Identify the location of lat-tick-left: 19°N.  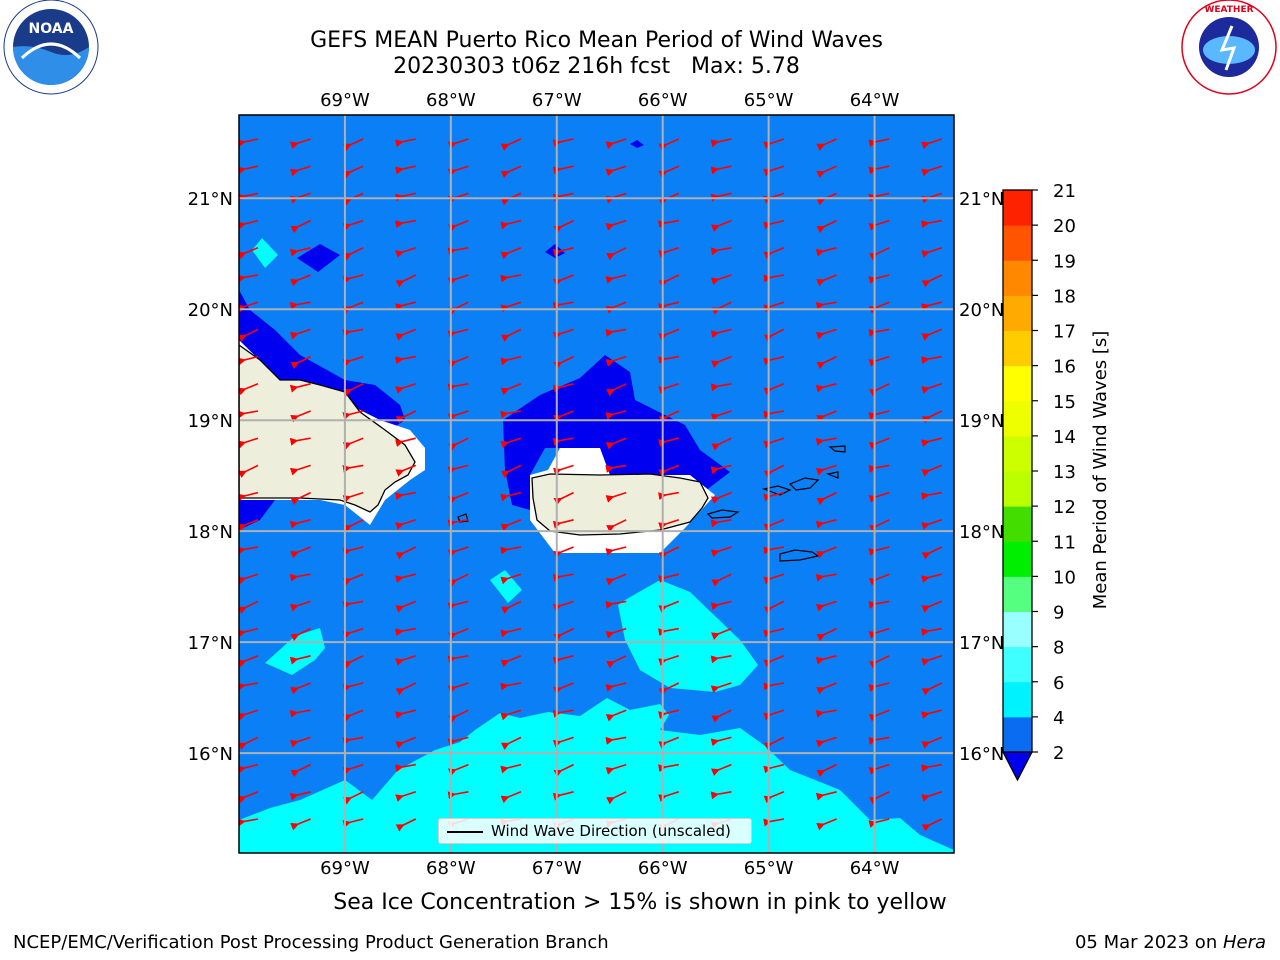
(210, 421).